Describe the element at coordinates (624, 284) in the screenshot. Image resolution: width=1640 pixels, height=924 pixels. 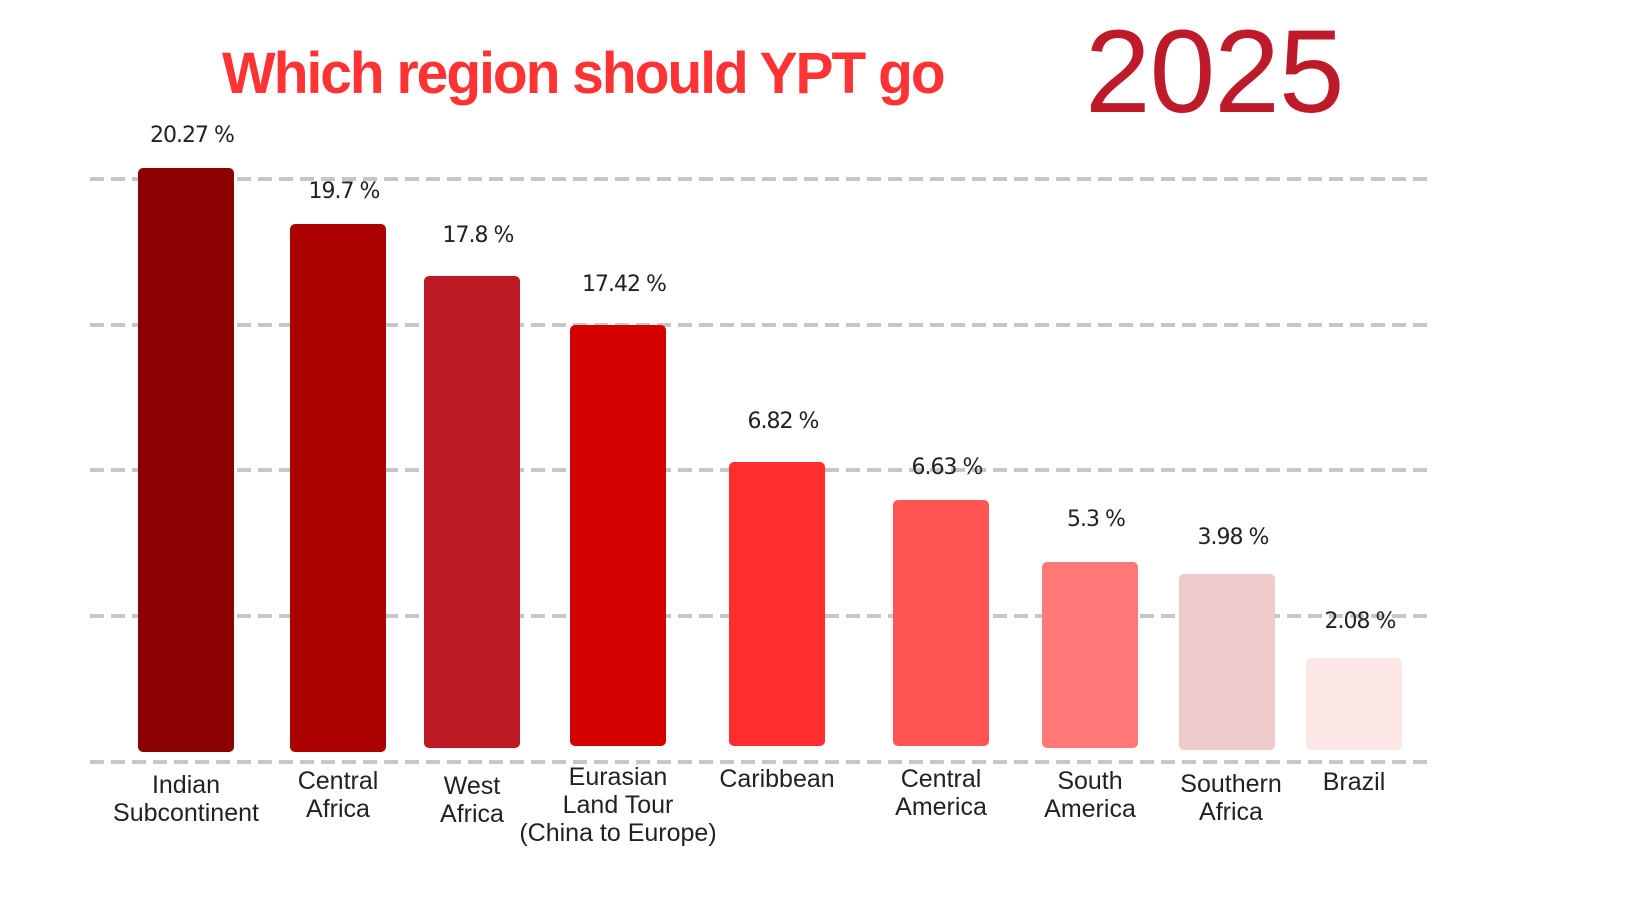
I see `value-label: 17.42 %` at that location.